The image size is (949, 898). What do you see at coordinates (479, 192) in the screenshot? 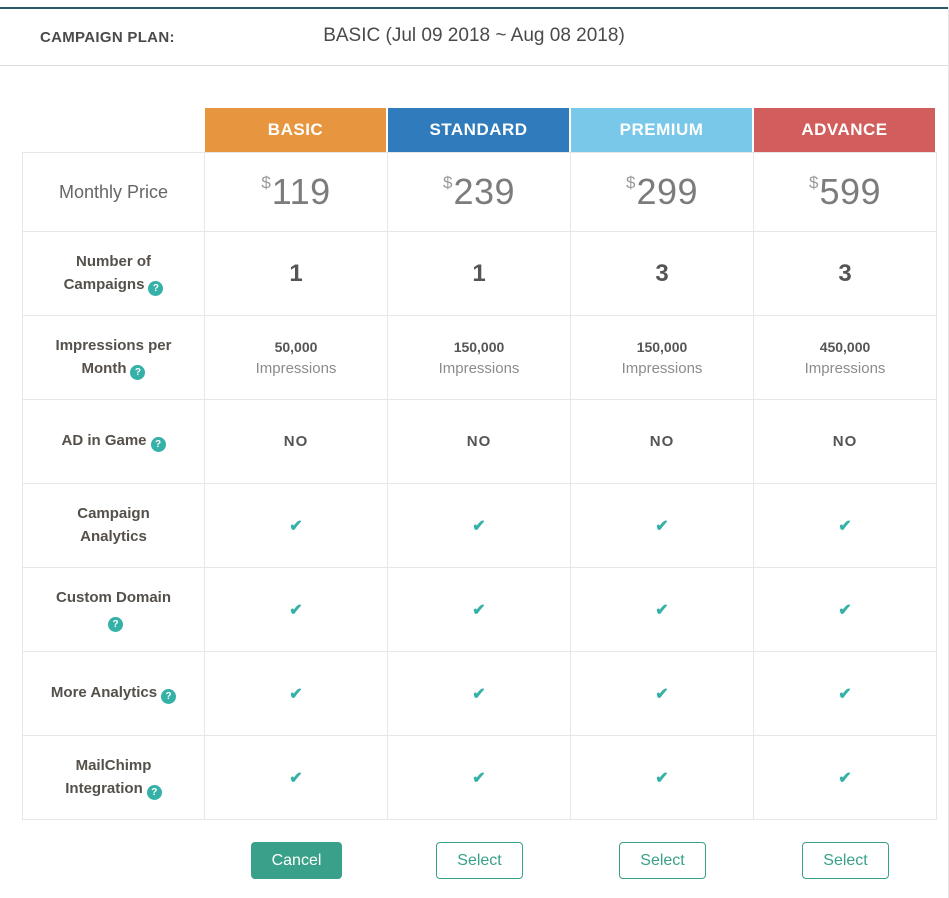
I see `price-standard: $239` at bounding box center [479, 192].